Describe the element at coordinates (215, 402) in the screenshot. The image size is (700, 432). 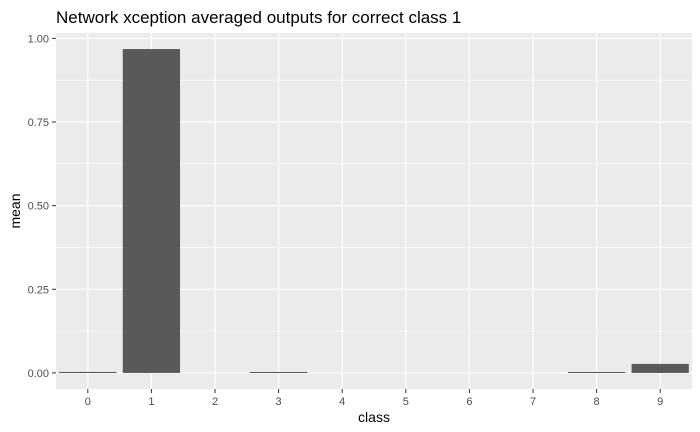
I see `x-tick-label: 2` at that location.